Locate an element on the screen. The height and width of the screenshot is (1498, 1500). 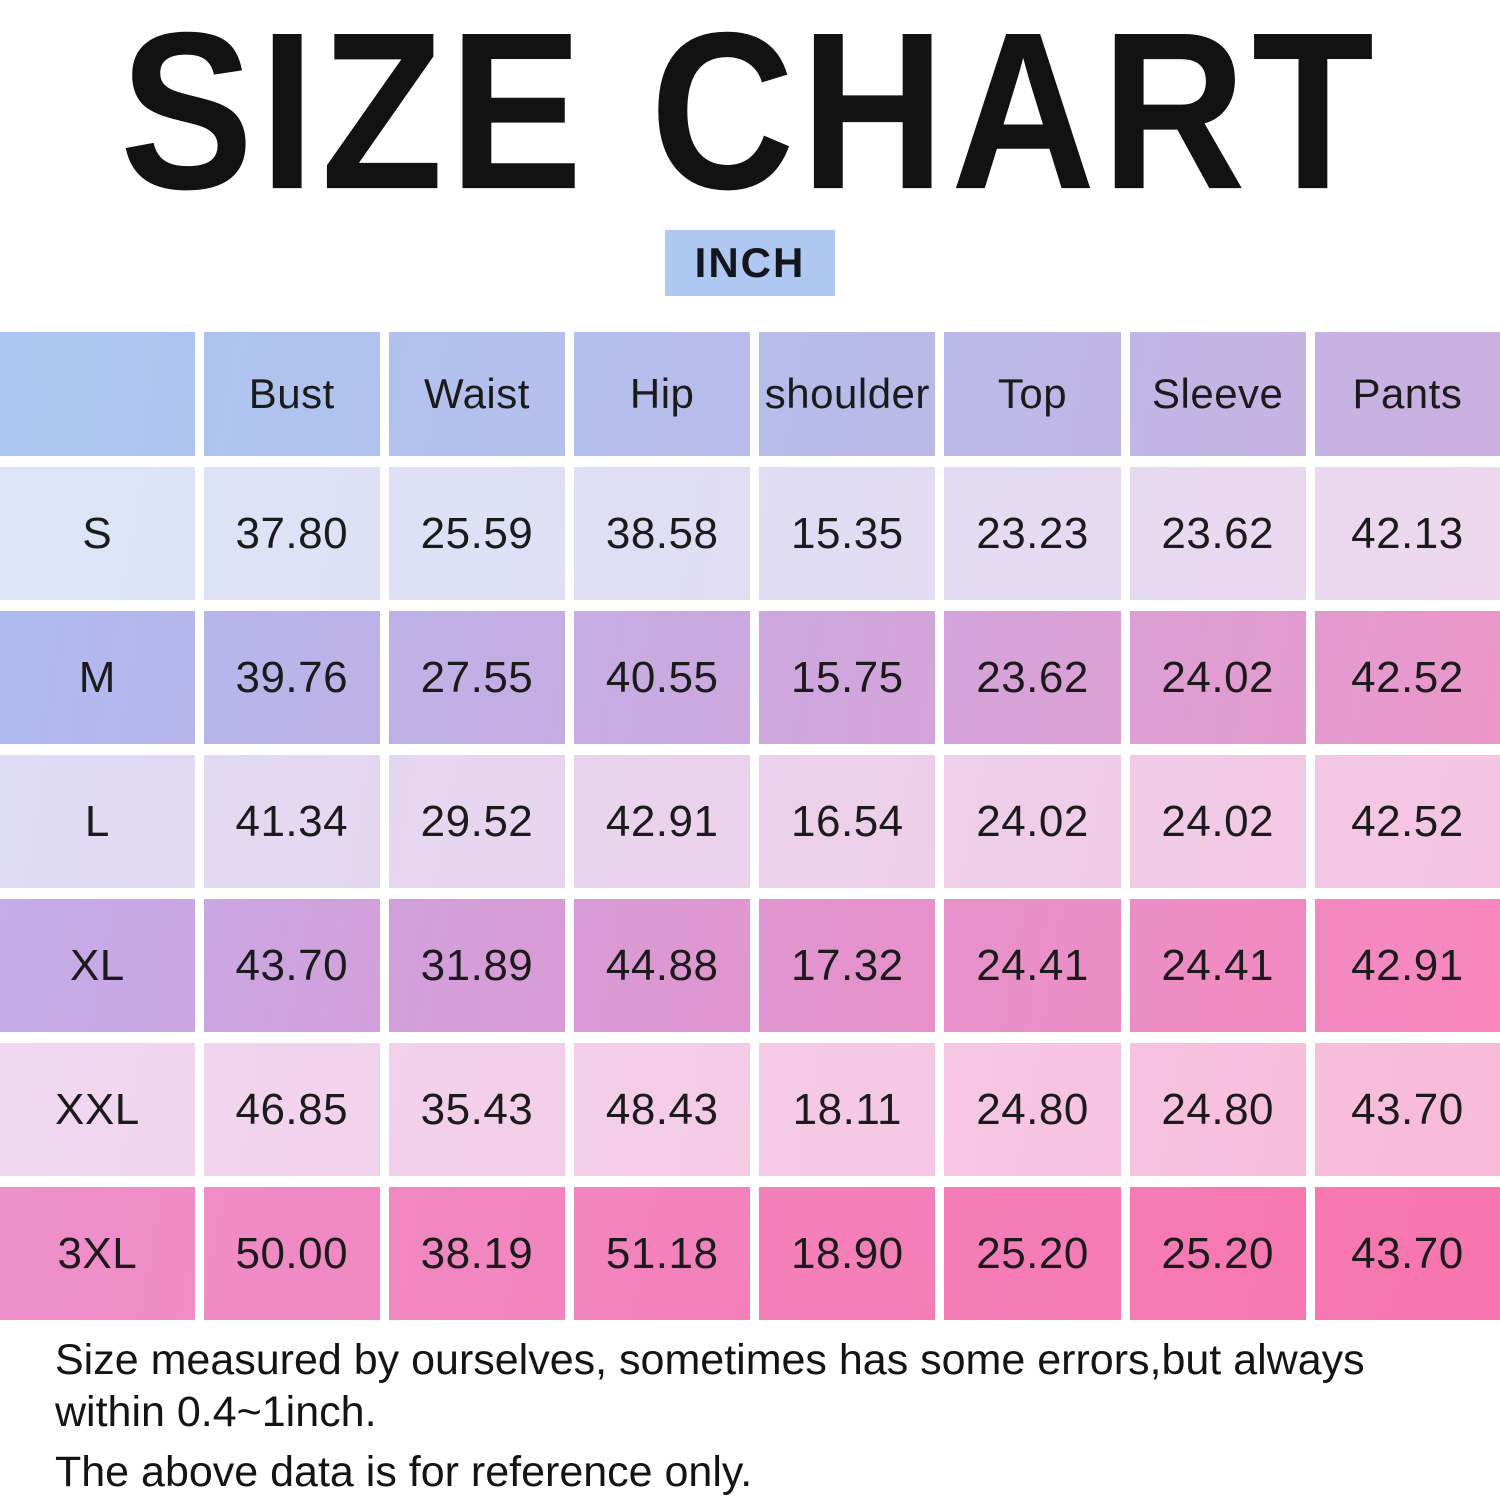
size-row-S: S 37.80 25.59 38.58 15.35 23.23 23.62 42.13 is located at coordinates (750, 533).